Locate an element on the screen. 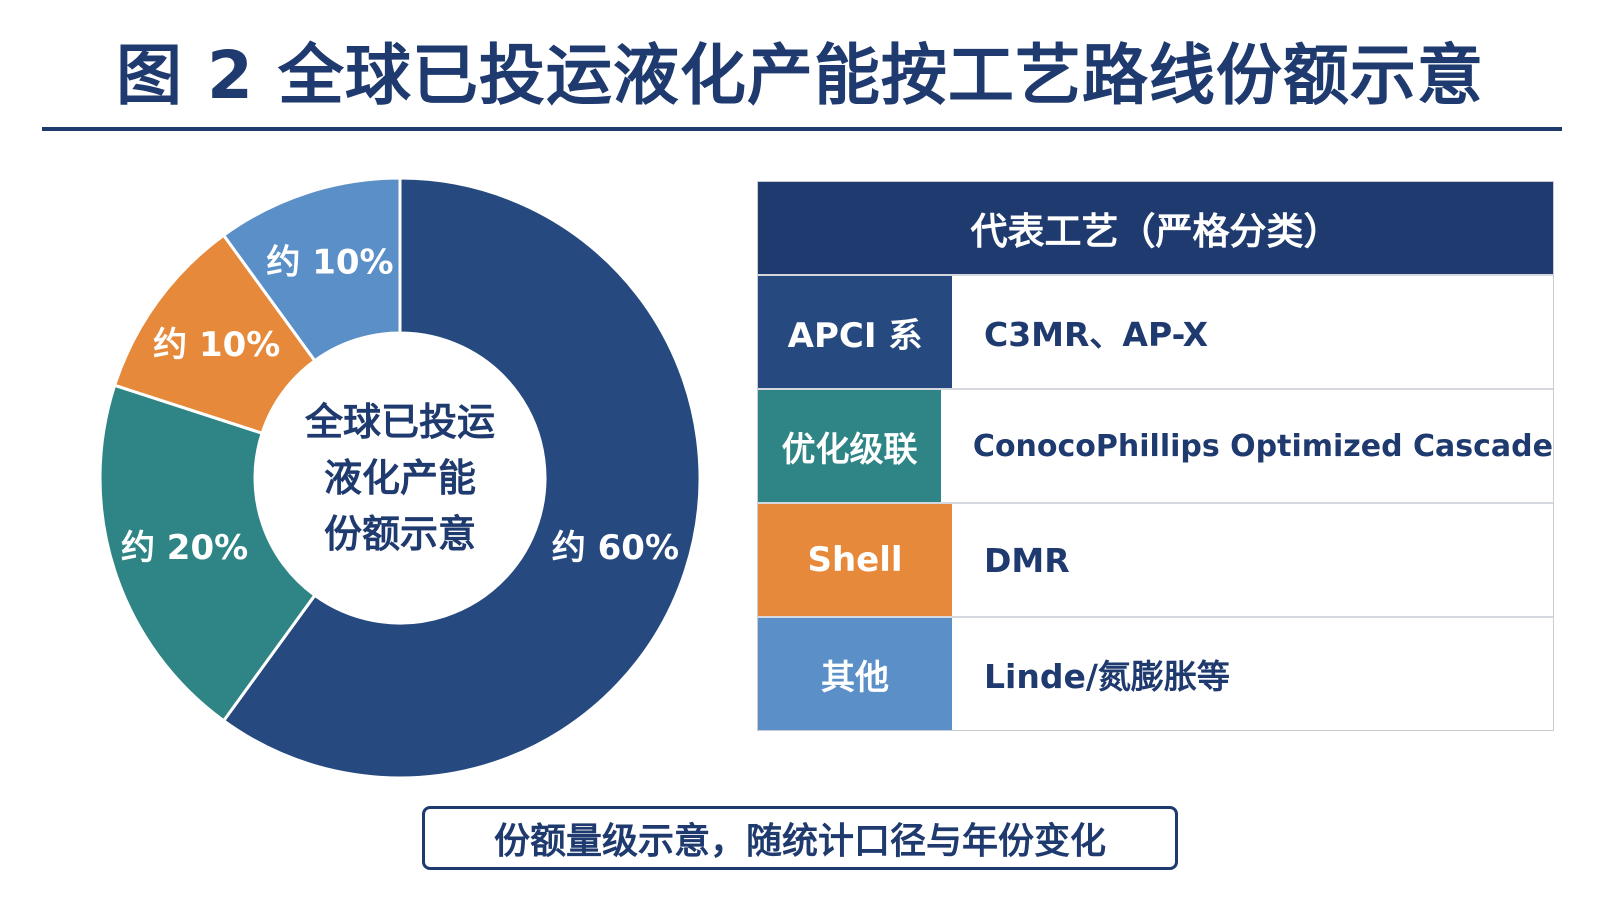 The width and height of the screenshot is (1600, 900). row-value: DMR is located at coordinates (1027, 560).